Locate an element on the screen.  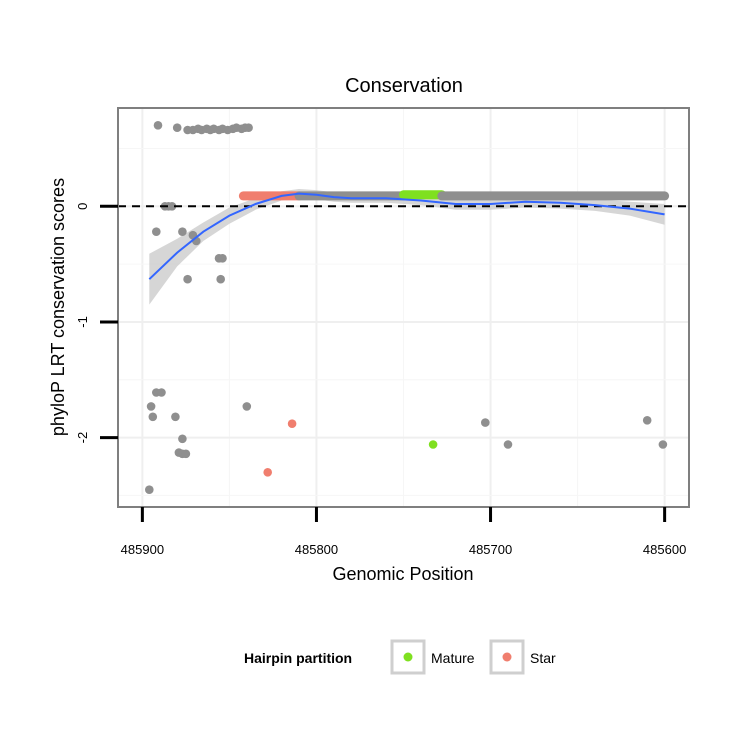
legend-dot-mature is located at coordinates (408, 657).